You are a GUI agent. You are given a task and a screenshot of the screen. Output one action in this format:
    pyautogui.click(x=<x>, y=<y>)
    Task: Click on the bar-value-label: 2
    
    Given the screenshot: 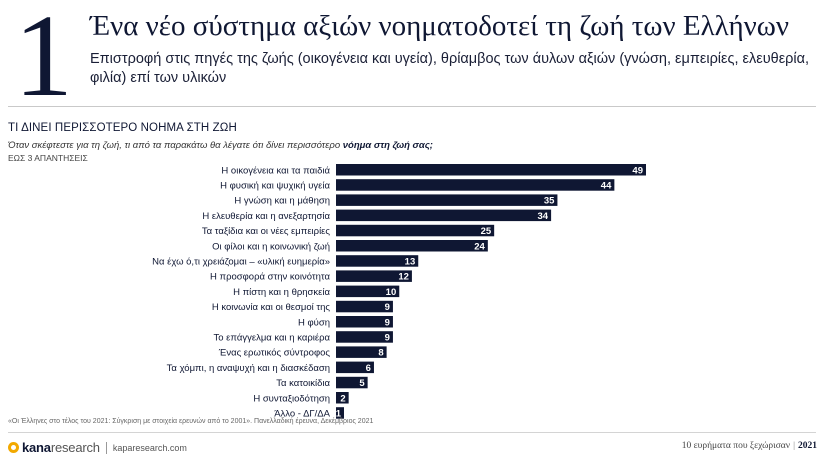 What is the action you would take?
    pyautogui.click(x=342, y=398)
    